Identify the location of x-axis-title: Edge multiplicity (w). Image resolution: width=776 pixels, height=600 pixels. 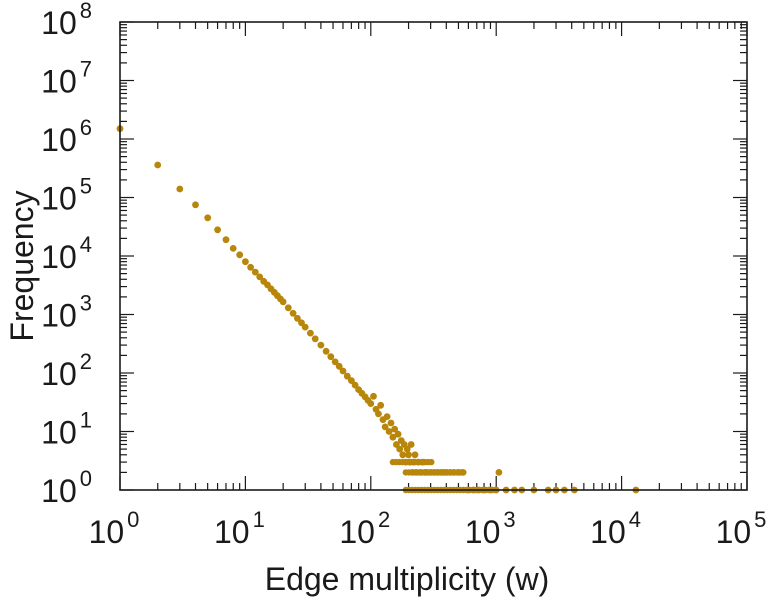
(407, 579).